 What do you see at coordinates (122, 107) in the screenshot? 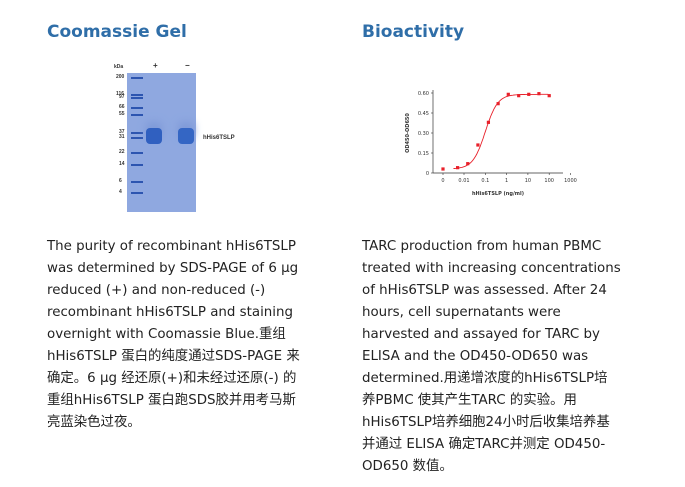
I see `marker-label: 66` at bounding box center [122, 107].